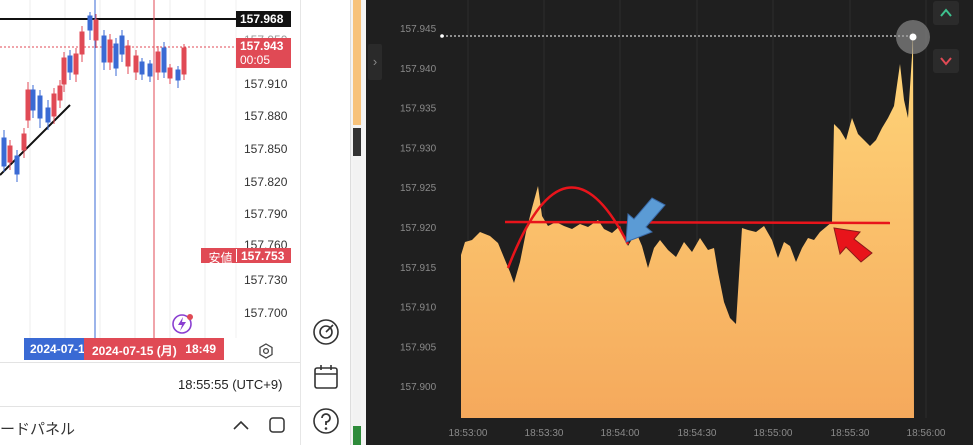 Image resolution: width=973 pixels, height=445 pixels. I want to click on arc-annotation, so click(568, 227).